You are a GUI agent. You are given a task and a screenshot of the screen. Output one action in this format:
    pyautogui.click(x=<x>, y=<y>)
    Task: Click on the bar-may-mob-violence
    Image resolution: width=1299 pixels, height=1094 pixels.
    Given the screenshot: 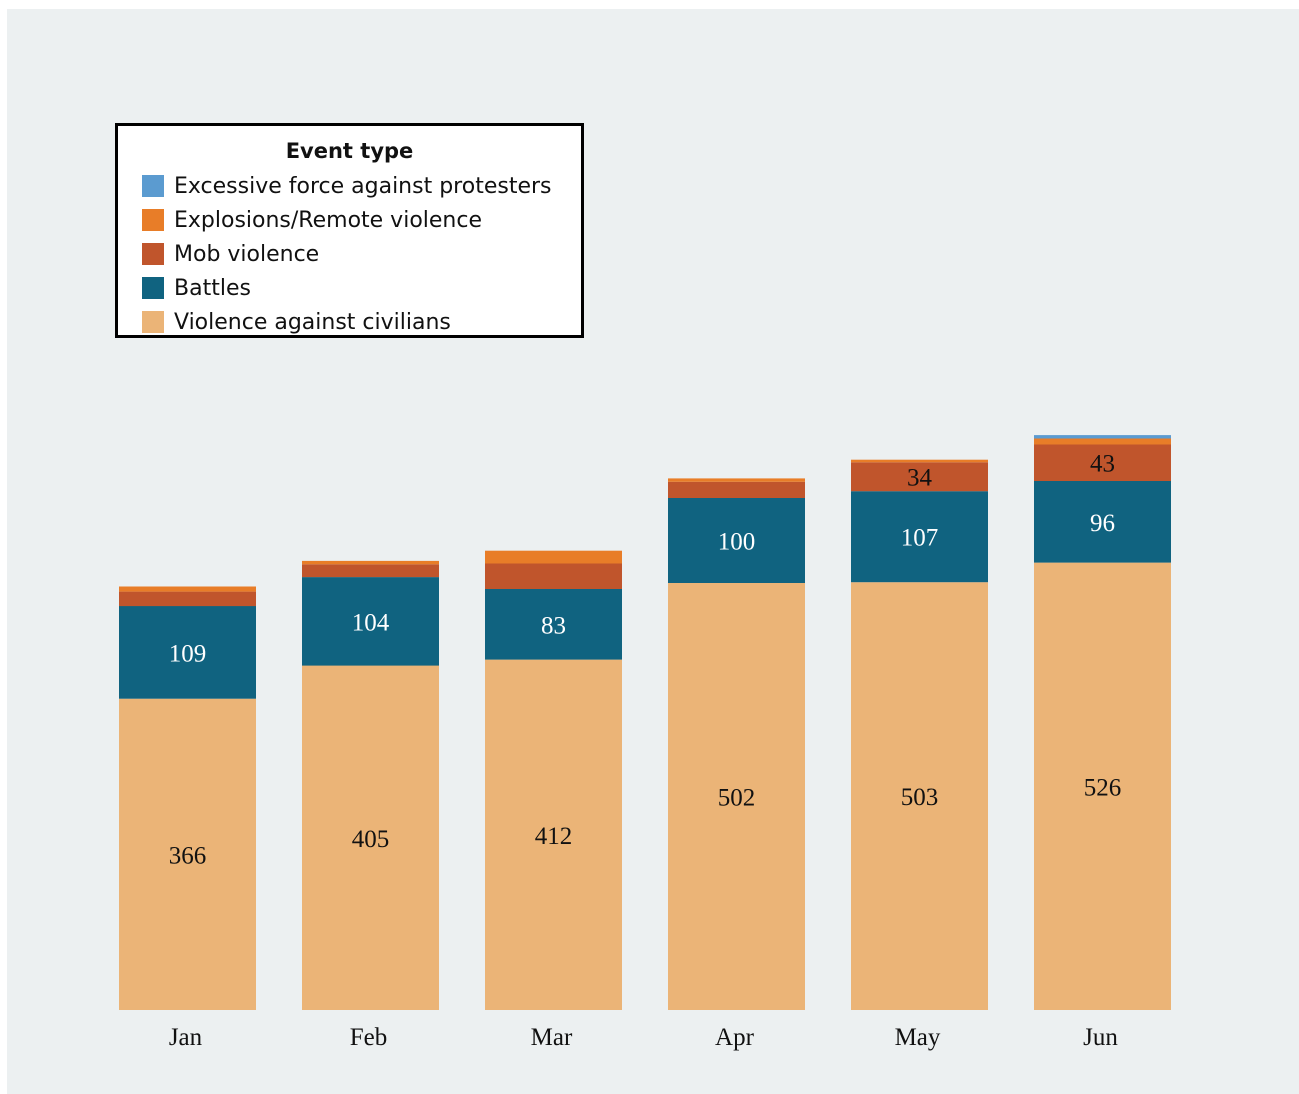 What is the action you would take?
    pyautogui.click(x=919, y=477)
    